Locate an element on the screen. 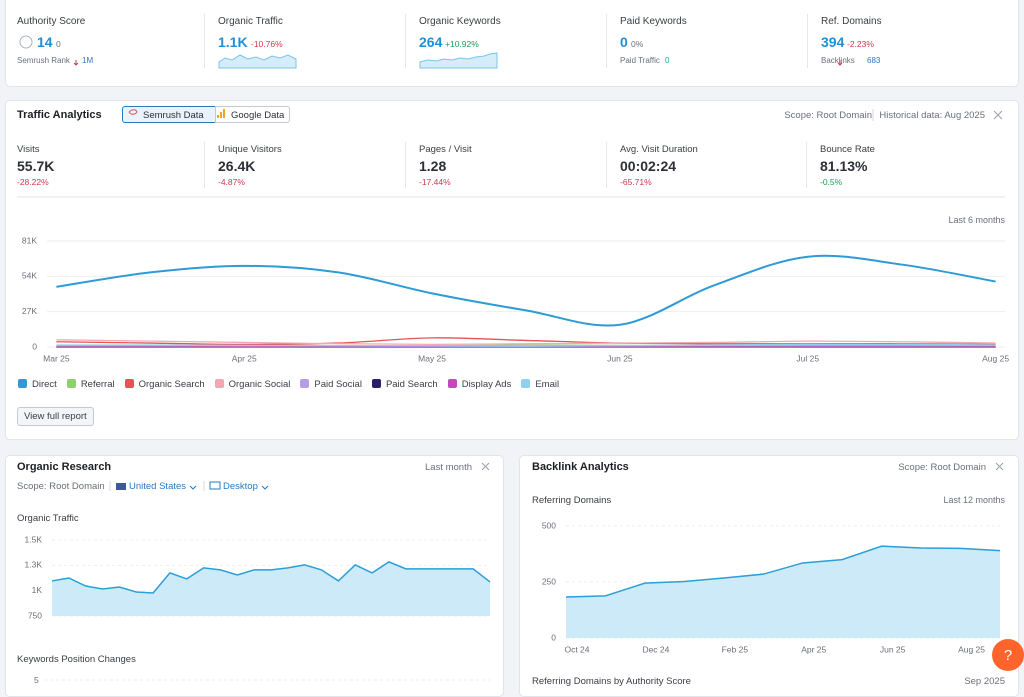  stat-label: Visits is located at coordinates (28, 149).